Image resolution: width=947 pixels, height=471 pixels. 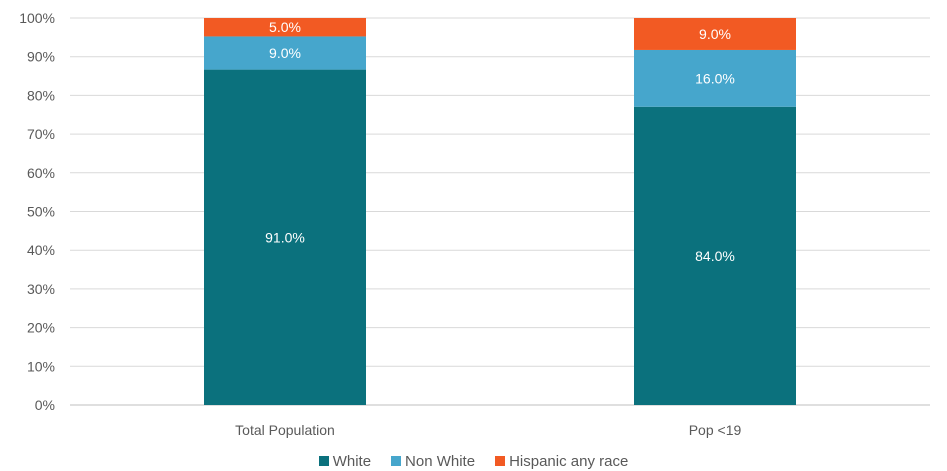 What do you see at coordinates (41, 212) in the screenshot?
I see `y-tick-label: 50%` at bounding box center [41, 212].